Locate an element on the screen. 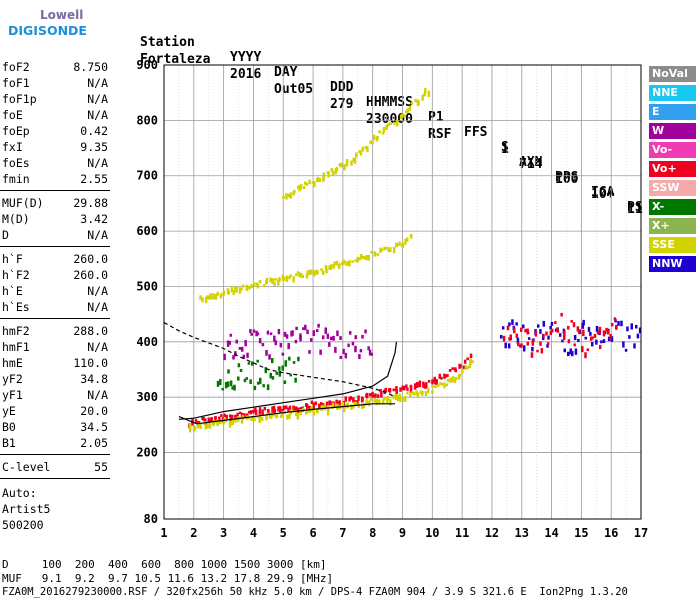  x-tick-label: 8 is located at coordinates (372, 533).